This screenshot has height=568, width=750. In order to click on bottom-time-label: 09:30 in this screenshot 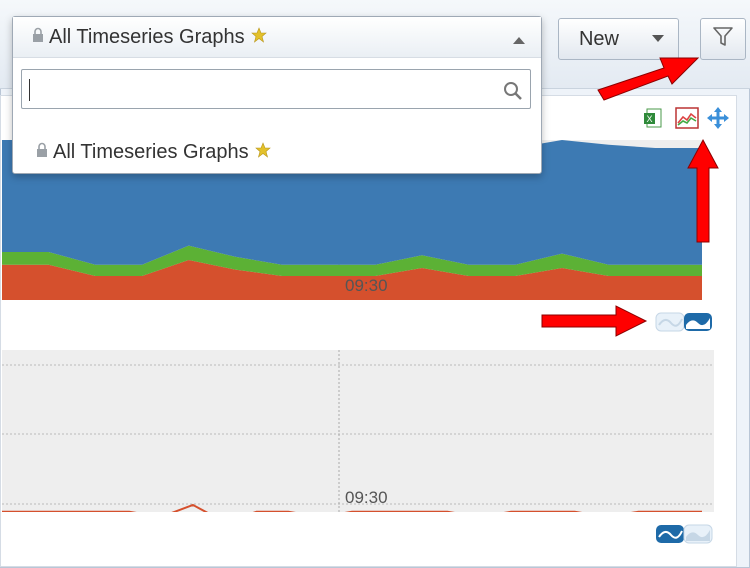, I will do `click(366, 497)`.